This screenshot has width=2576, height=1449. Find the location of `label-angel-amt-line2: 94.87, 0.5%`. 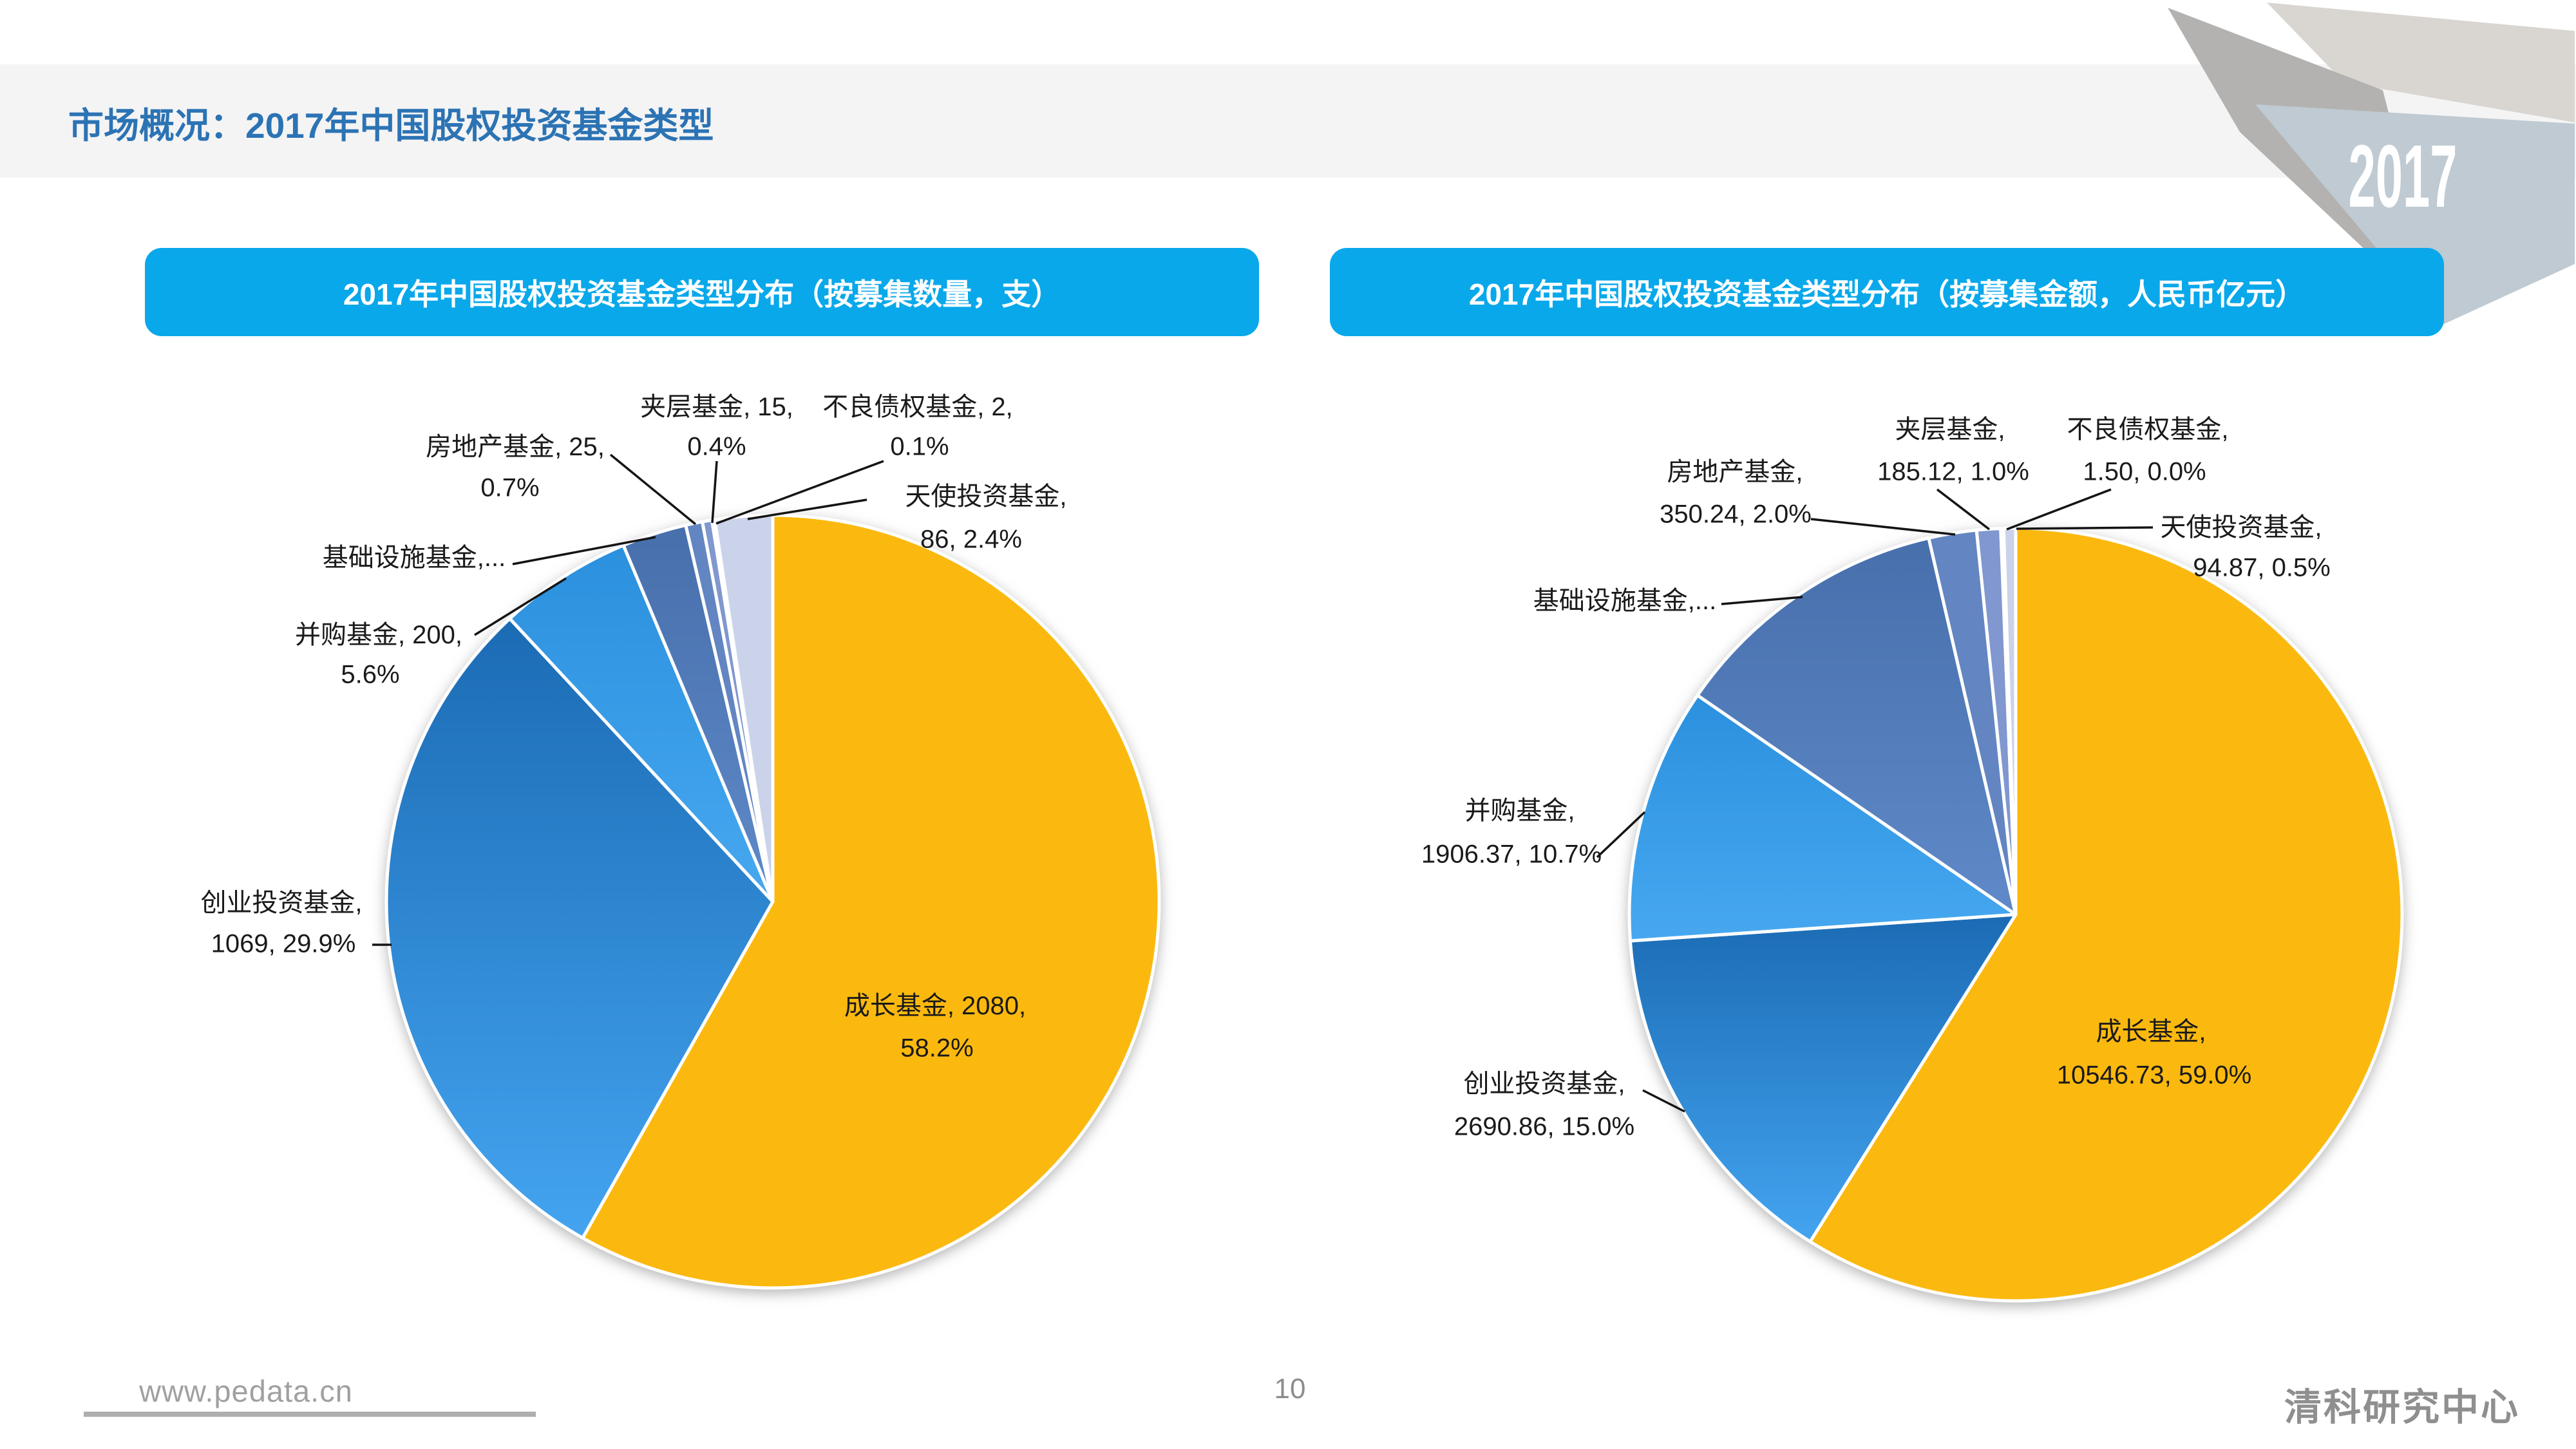

label-angel-amt-line2: 94.87, 0.5% is located at coordinates (2262, 567).